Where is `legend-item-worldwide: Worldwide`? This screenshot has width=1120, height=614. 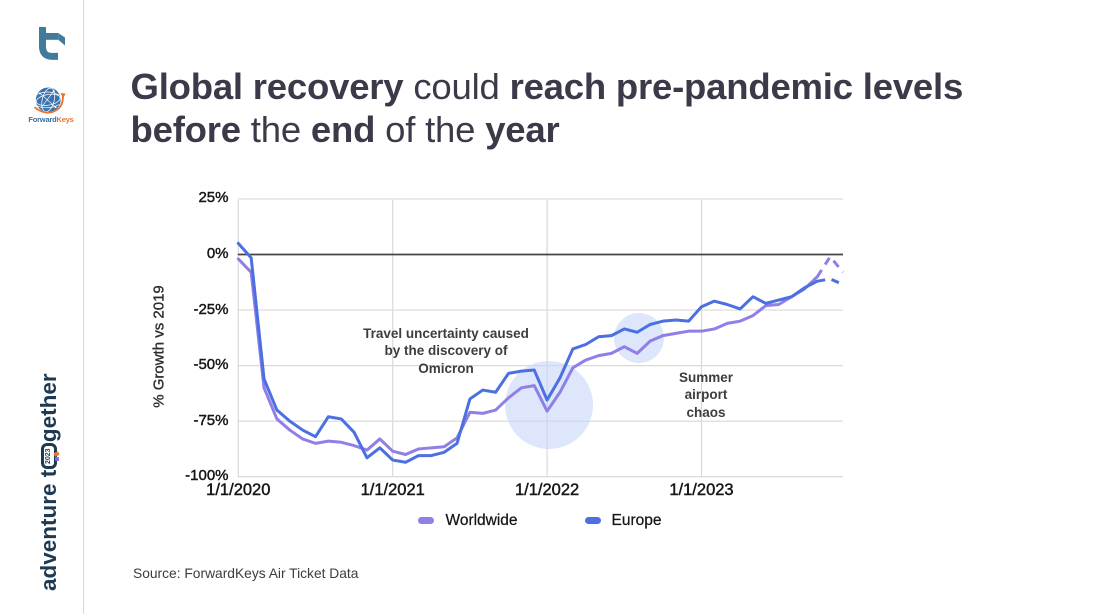
legend-item-worldwide: Worldwide is located at coordinates (468, 520).